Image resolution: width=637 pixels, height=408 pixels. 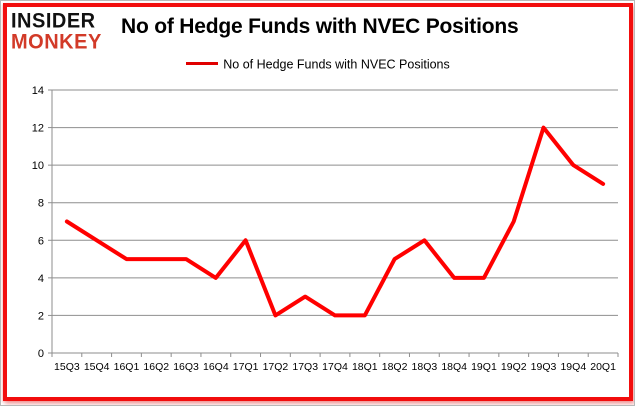 What do you see at coordinates (41, 241) in the screenshot?
I see `y-tick-label: 6` at bounding box center [41, 241].